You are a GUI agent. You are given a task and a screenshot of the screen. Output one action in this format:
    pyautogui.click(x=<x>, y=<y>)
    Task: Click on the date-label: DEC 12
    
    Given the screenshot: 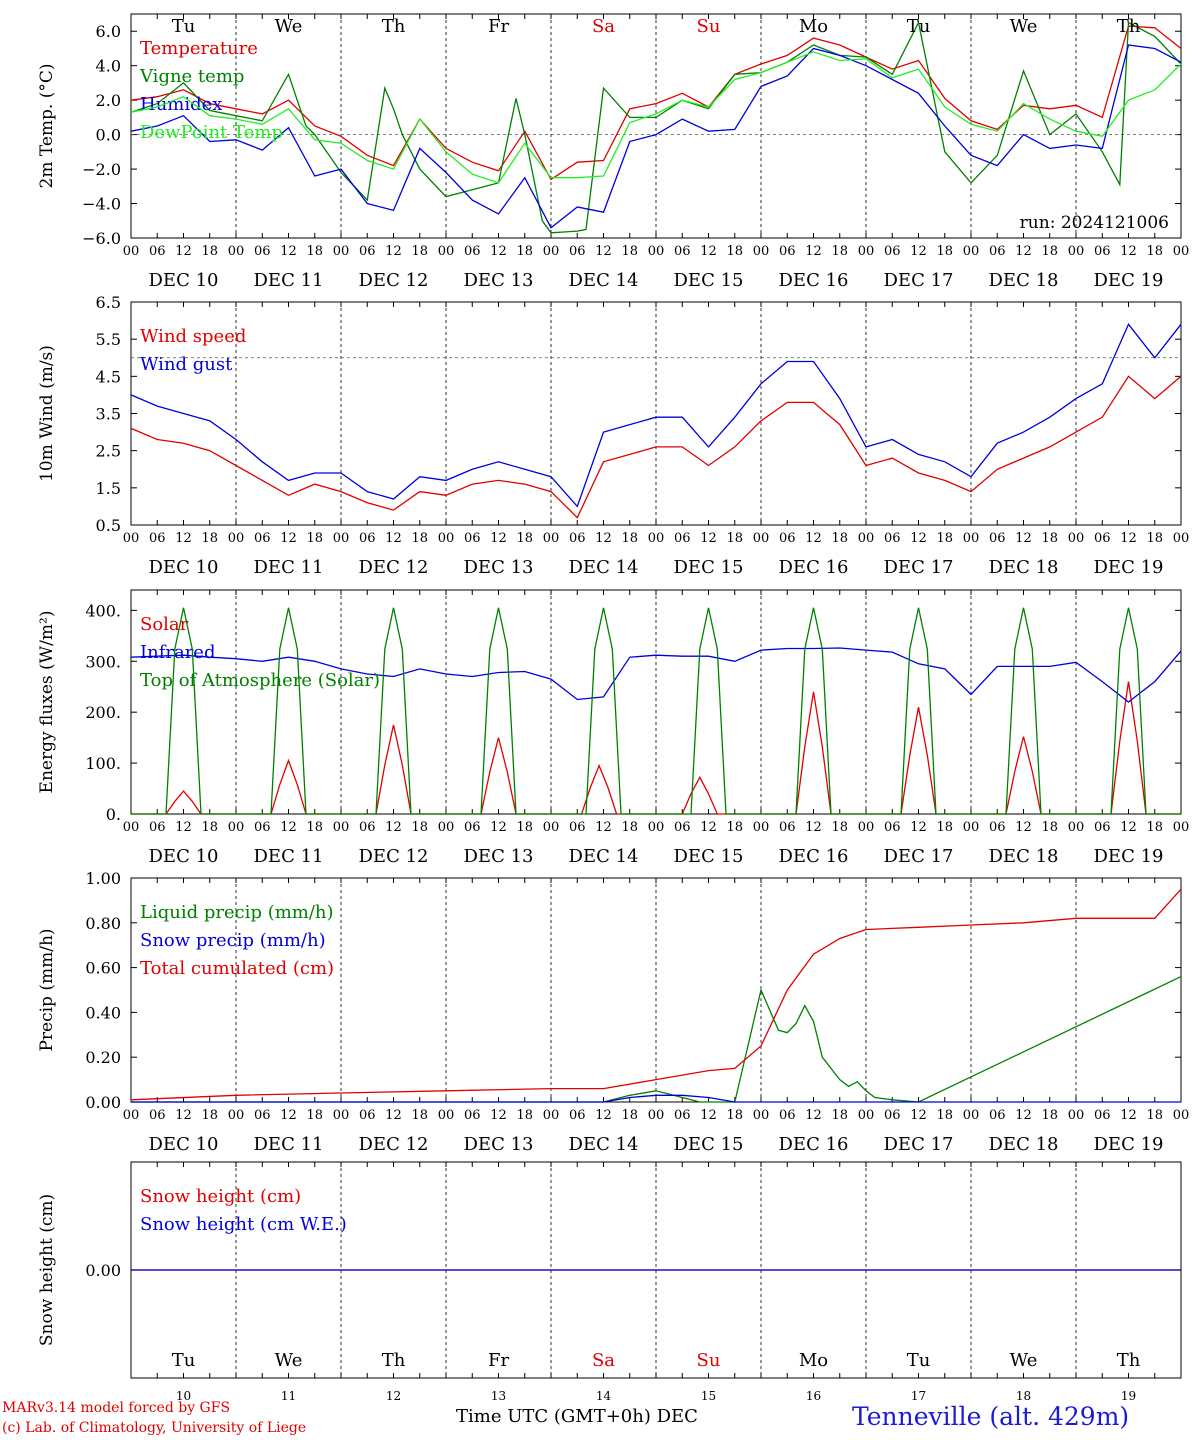 What is the action you would take?
    pyautogui.click(x=394, y=1144)
    